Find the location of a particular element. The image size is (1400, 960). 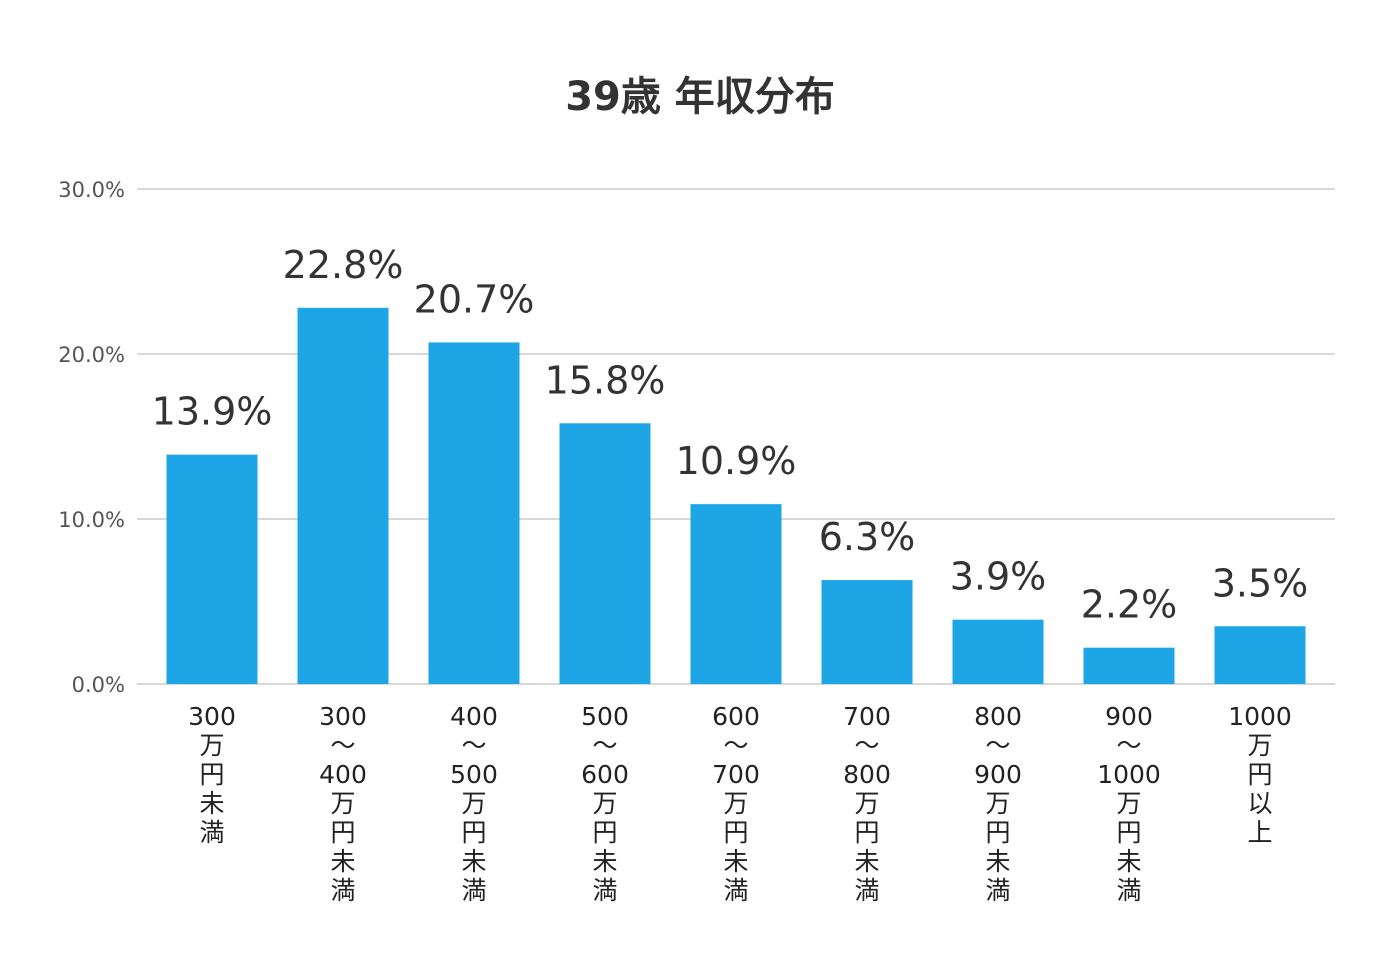

x-tick-label-line: 以 is located at coordinates (1259, 803).